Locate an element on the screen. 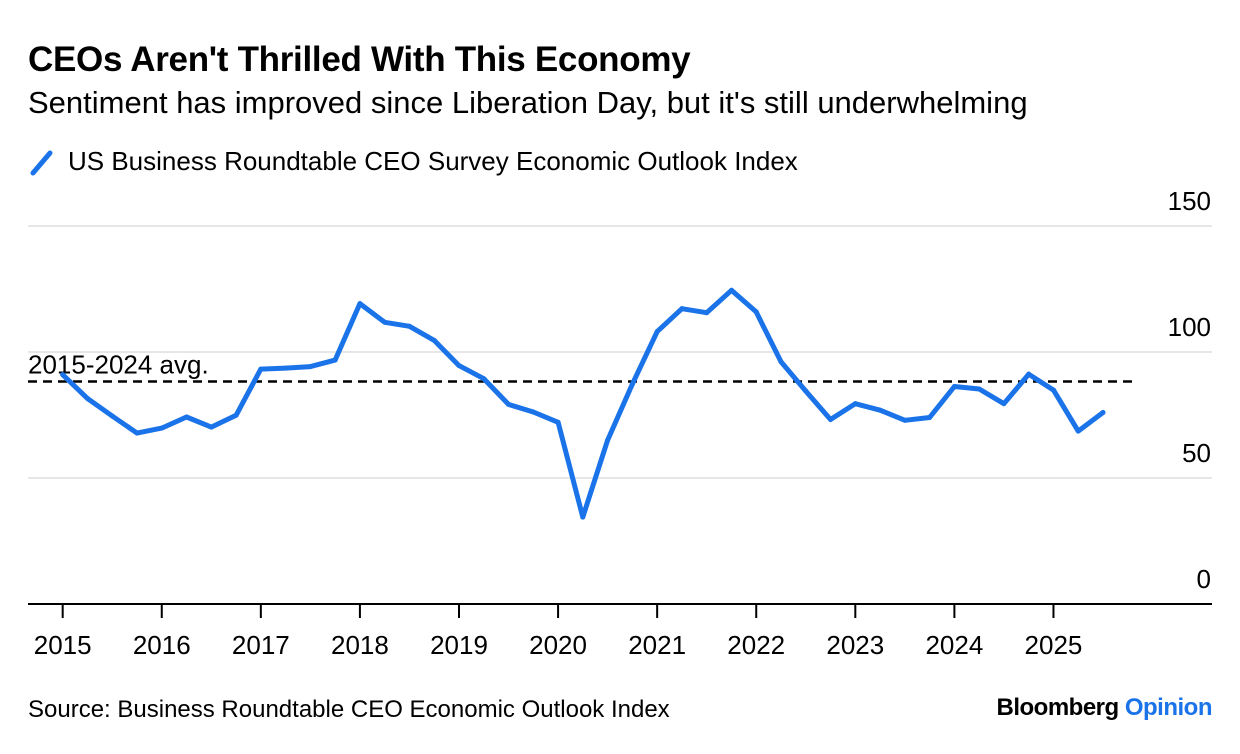 Image resolution: width=1240 pixels, height=754 pixels. brand-logo: Bloomberg Opinion is located at coordinates (1105, 708).